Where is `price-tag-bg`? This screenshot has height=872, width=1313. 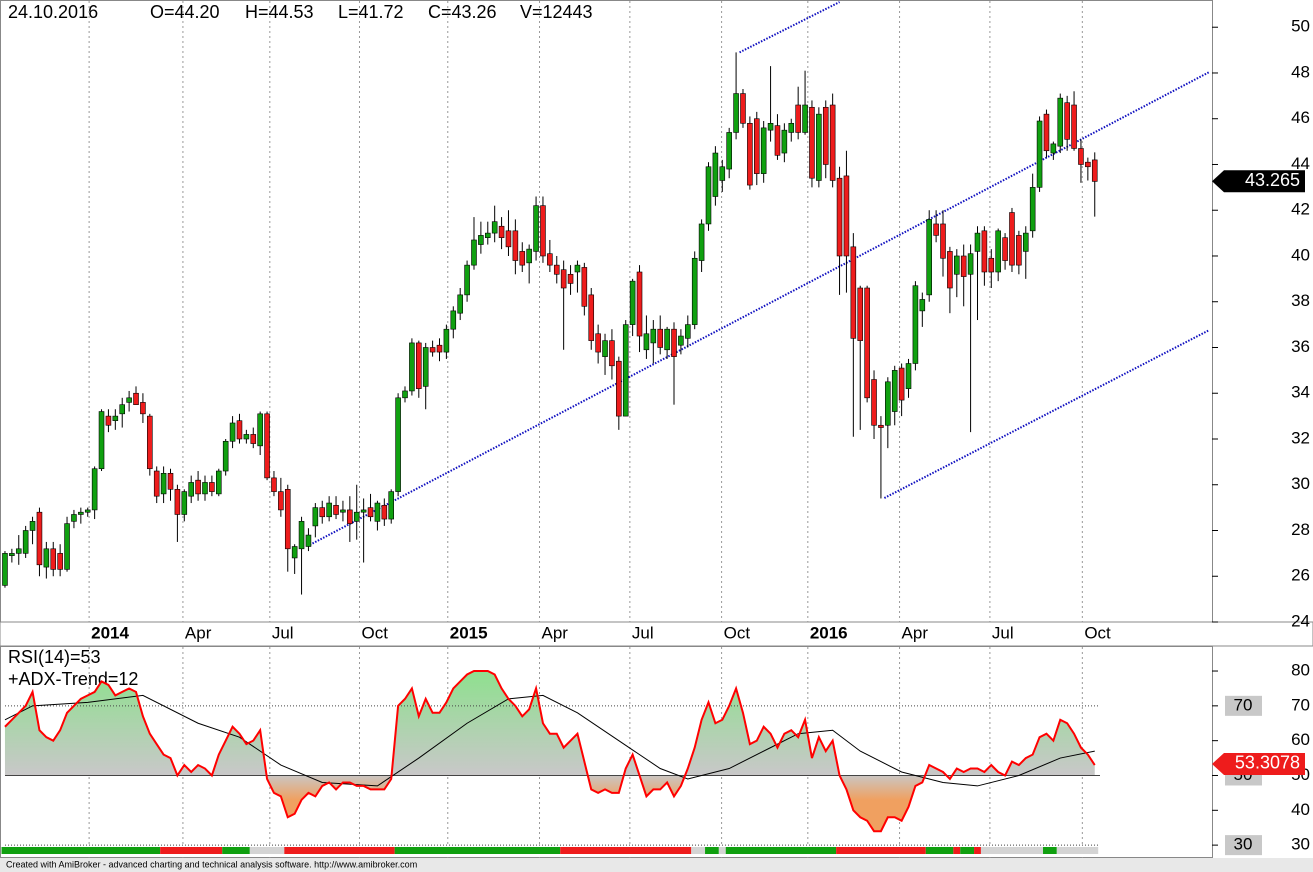
price-tag-bg is located at coordinates (1258, 181).